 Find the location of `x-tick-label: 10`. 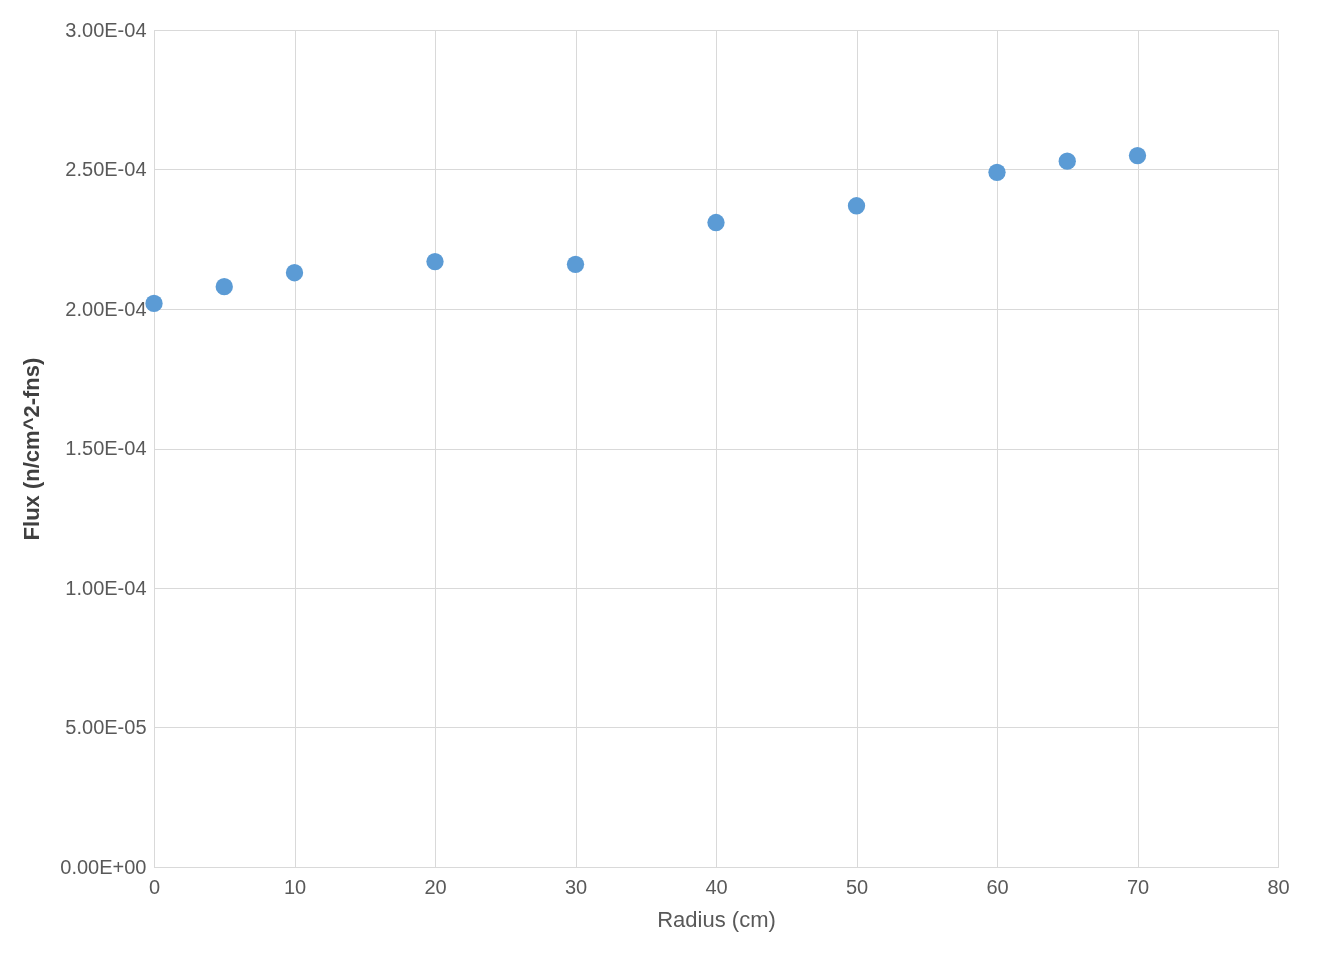

x-tick-label: 10 is located at coordinates (295, 886).